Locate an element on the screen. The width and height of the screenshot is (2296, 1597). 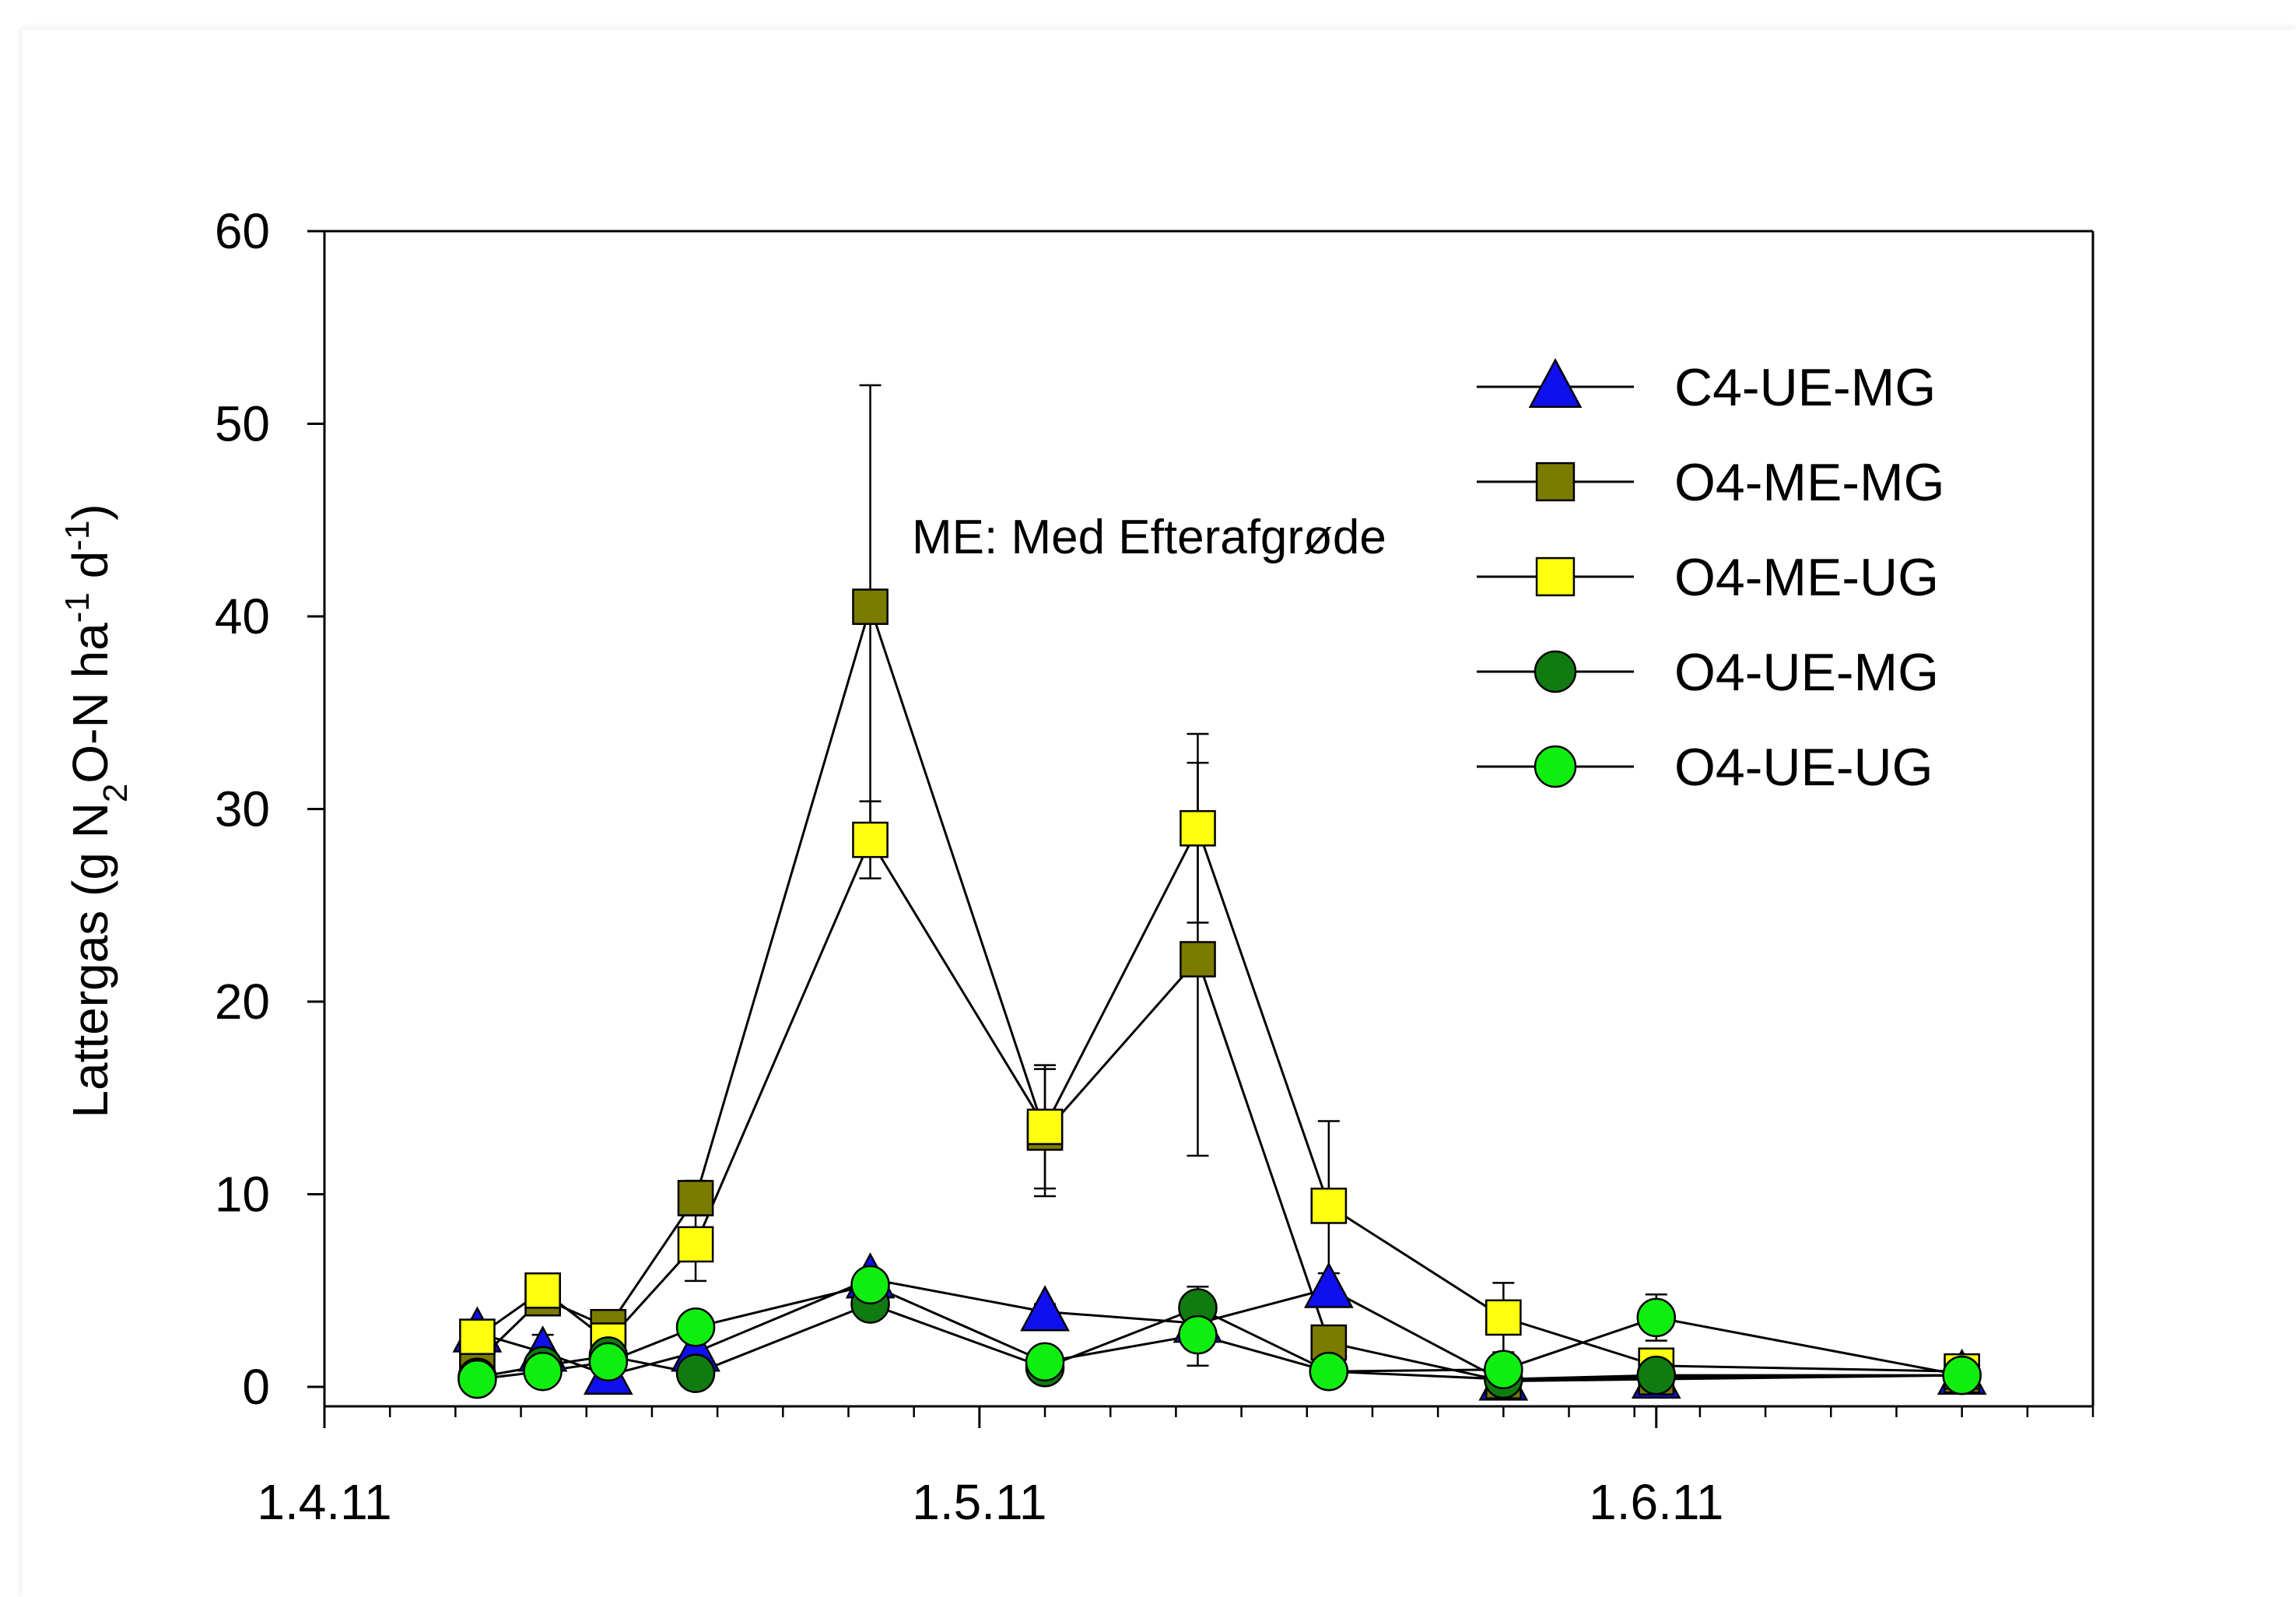
legend-label: C4-UE-MG is located at coordinates (1805, 388).